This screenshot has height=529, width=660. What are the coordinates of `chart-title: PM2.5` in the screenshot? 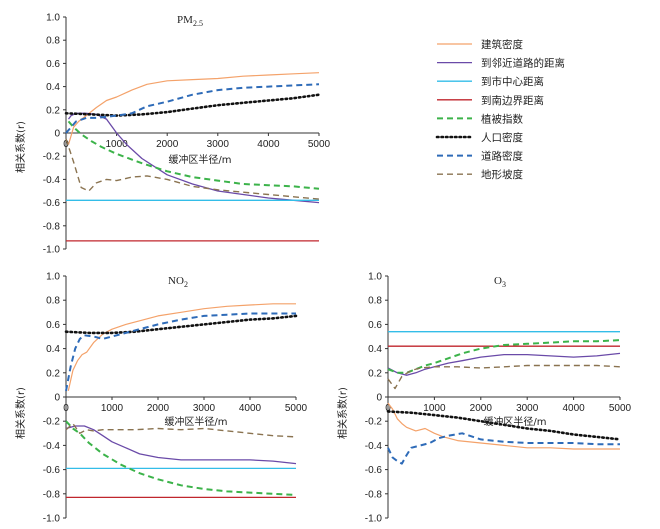 It's located at (190, 21).